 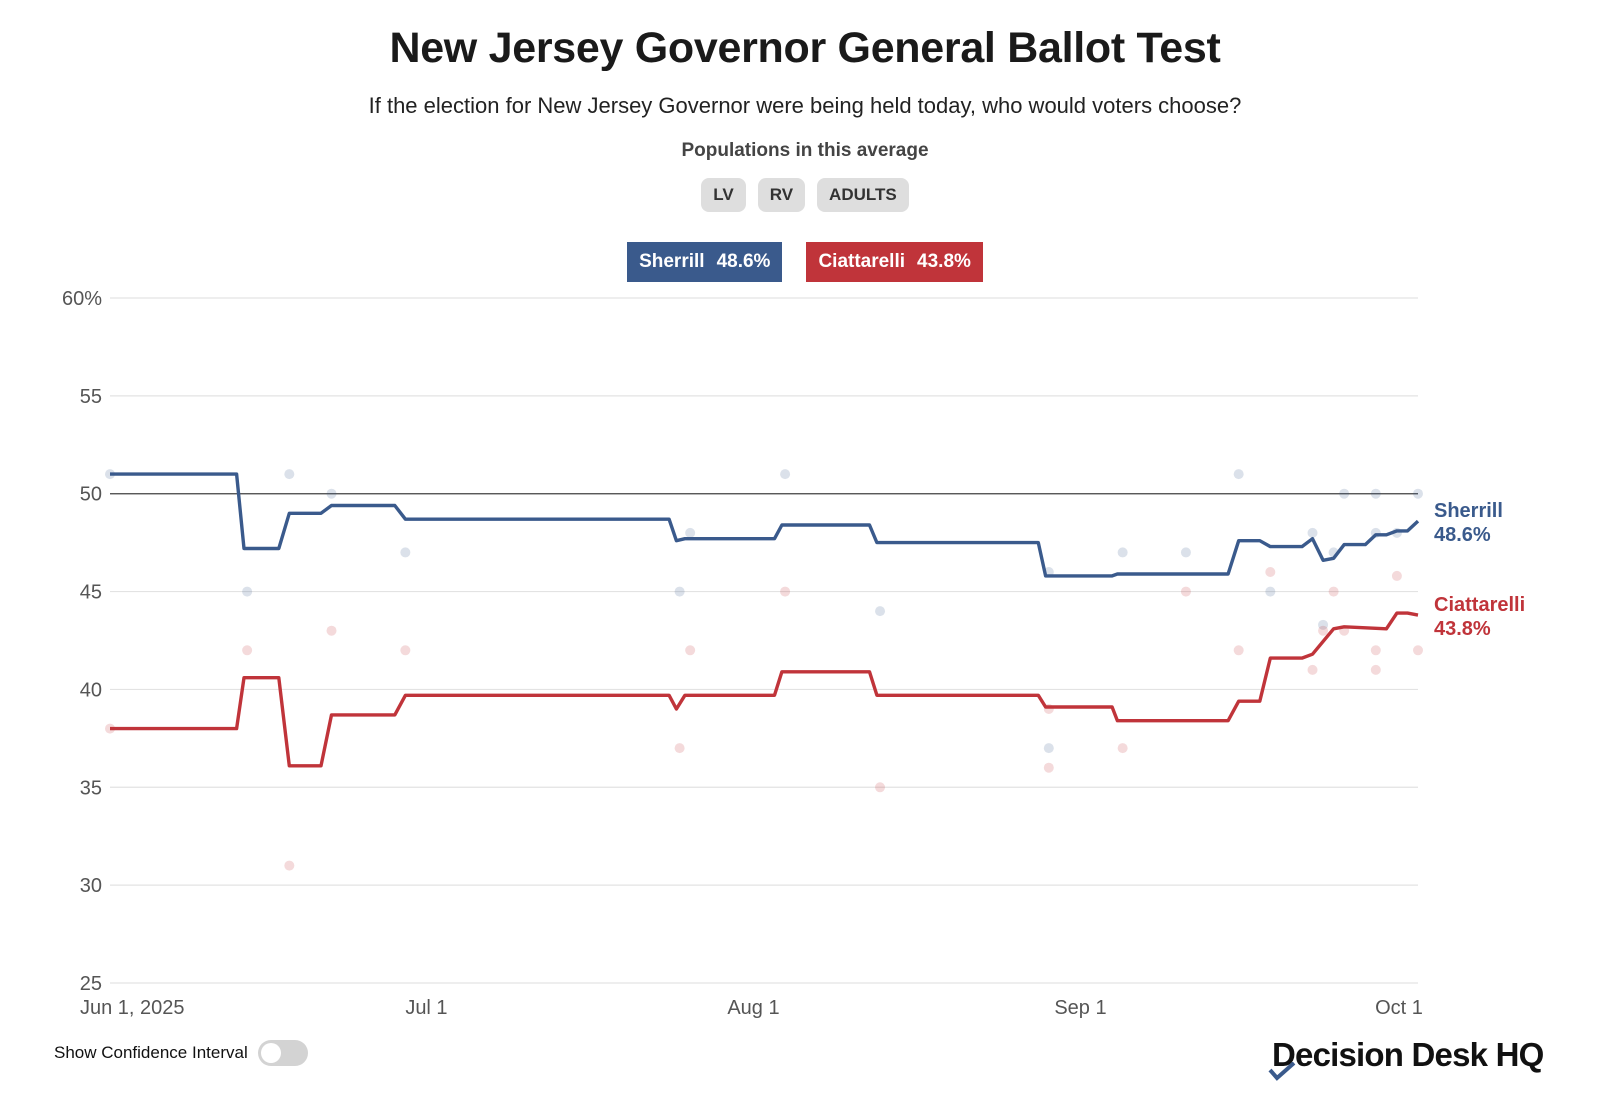 What do you see at coordinates (91, 495) in the screenshot?
I see `y-tick-label-50: 50` at bounding box center [91, 495].